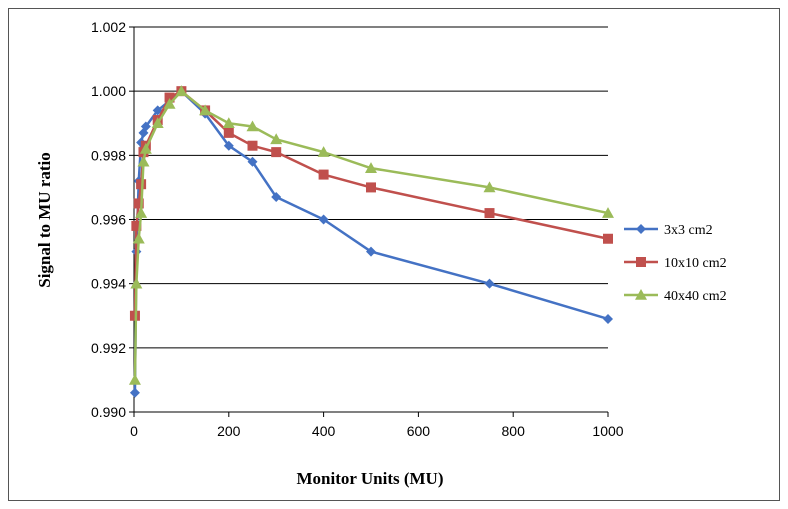 The height and width of the screenshot is (509, 788). Describe the element at coordinates (370, 478) in the screenshot. I see `x-axis-title: Monitor Units (MU)` at that location.